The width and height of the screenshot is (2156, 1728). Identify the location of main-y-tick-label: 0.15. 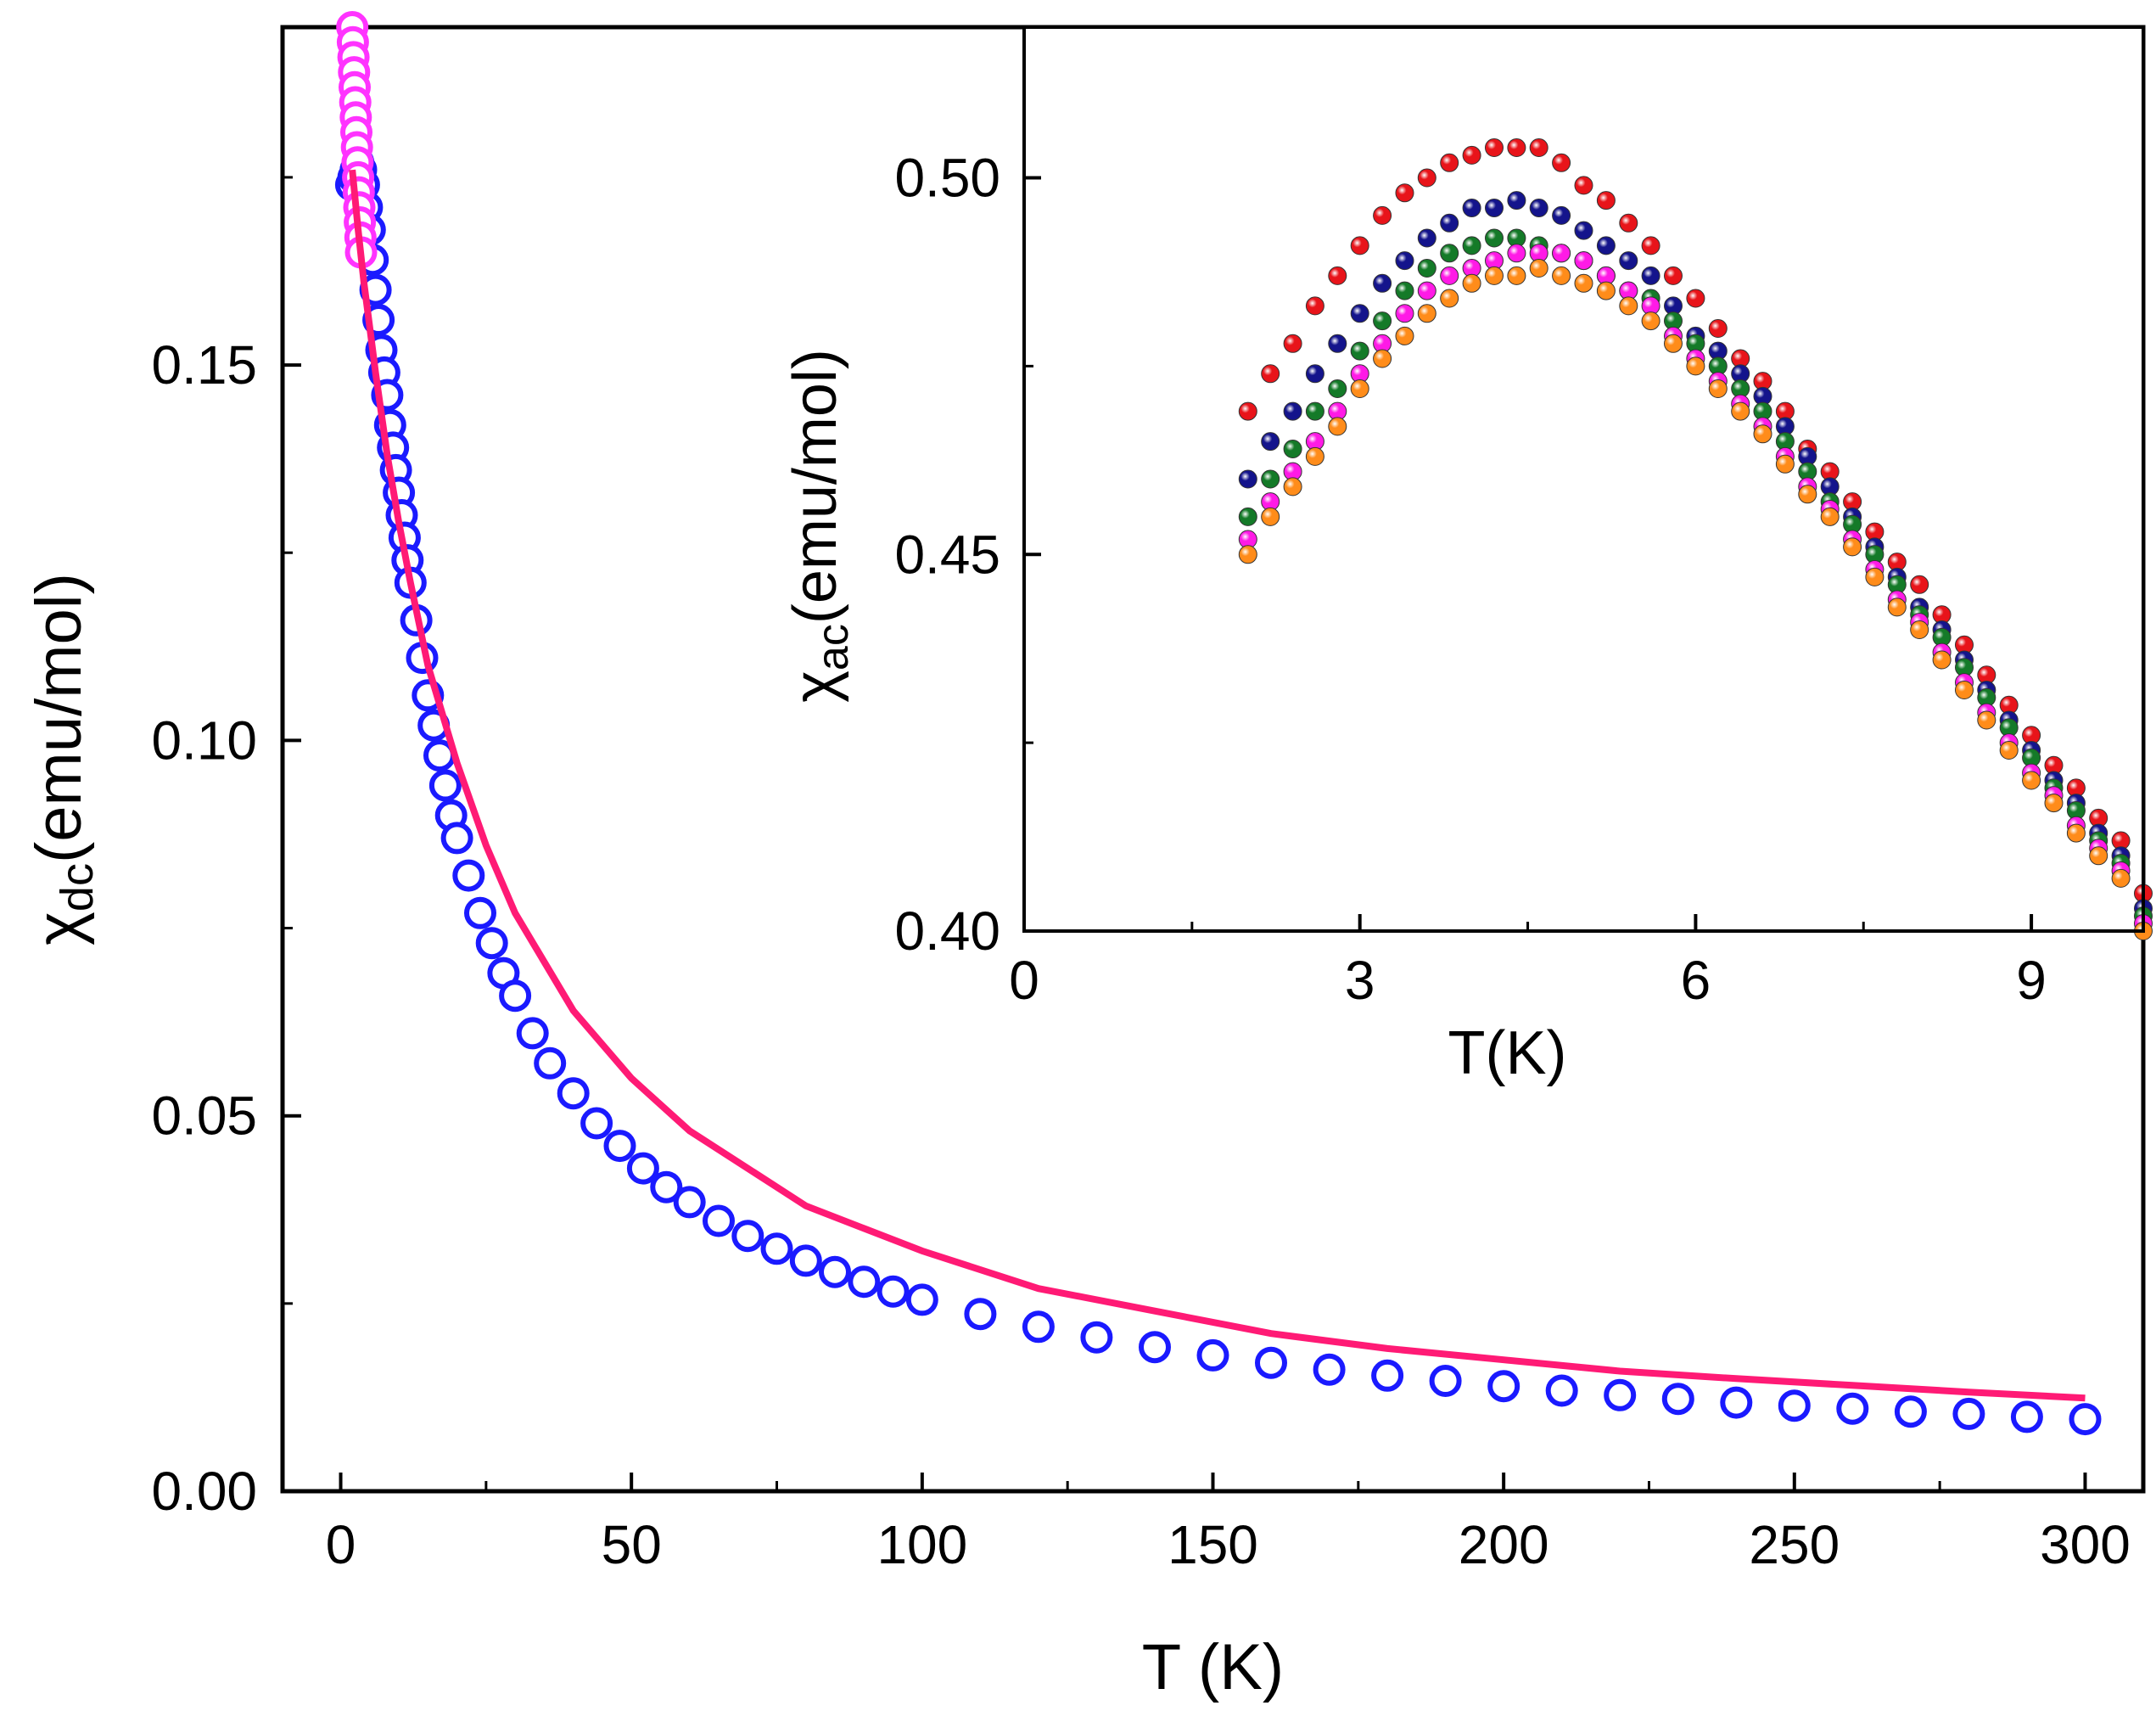
(204, 365).